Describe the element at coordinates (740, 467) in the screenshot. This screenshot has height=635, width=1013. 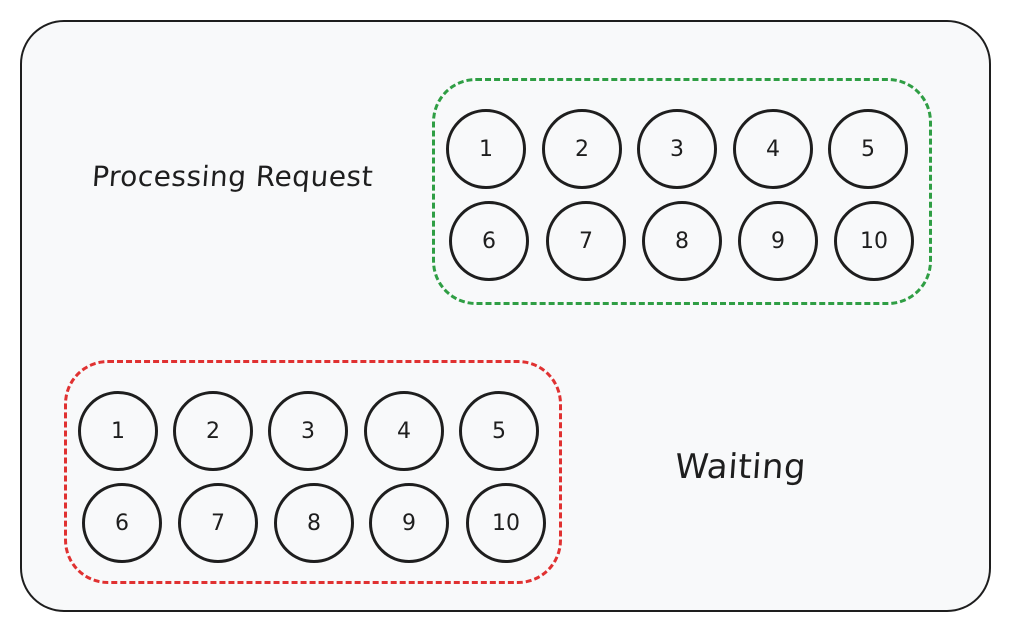
I see `waiting-label: Waiting` at that location.